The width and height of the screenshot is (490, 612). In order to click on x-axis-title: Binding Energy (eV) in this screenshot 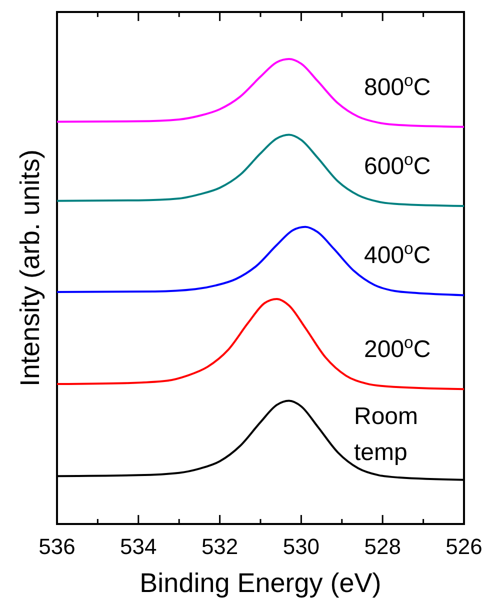, I will do `click(261, 583)`.